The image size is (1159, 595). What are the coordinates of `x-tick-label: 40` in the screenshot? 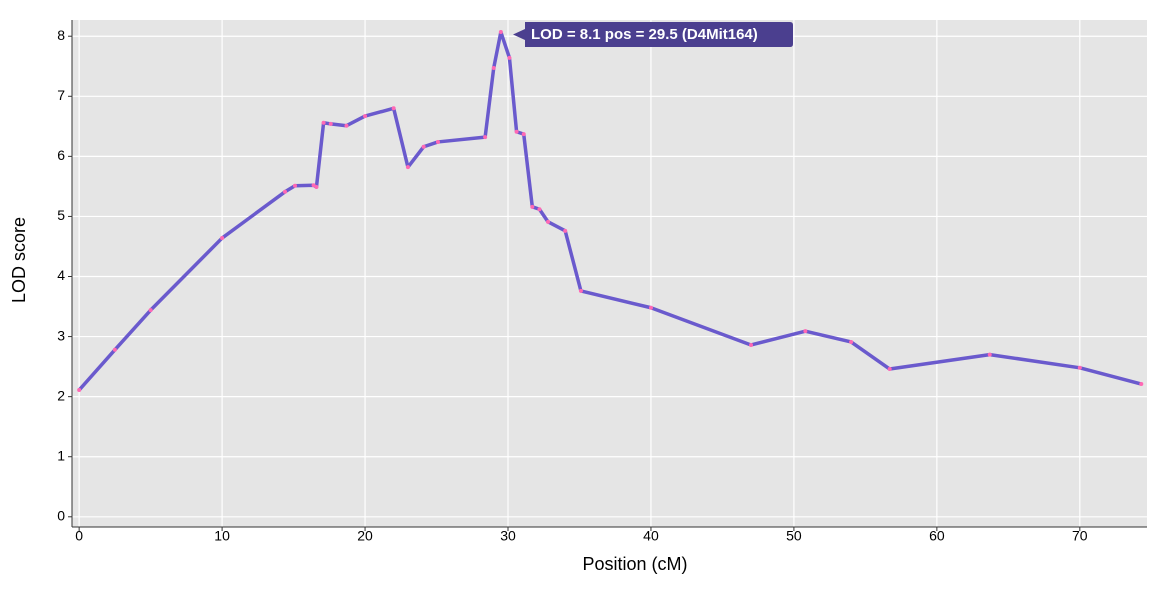 It's located at (651, 536).